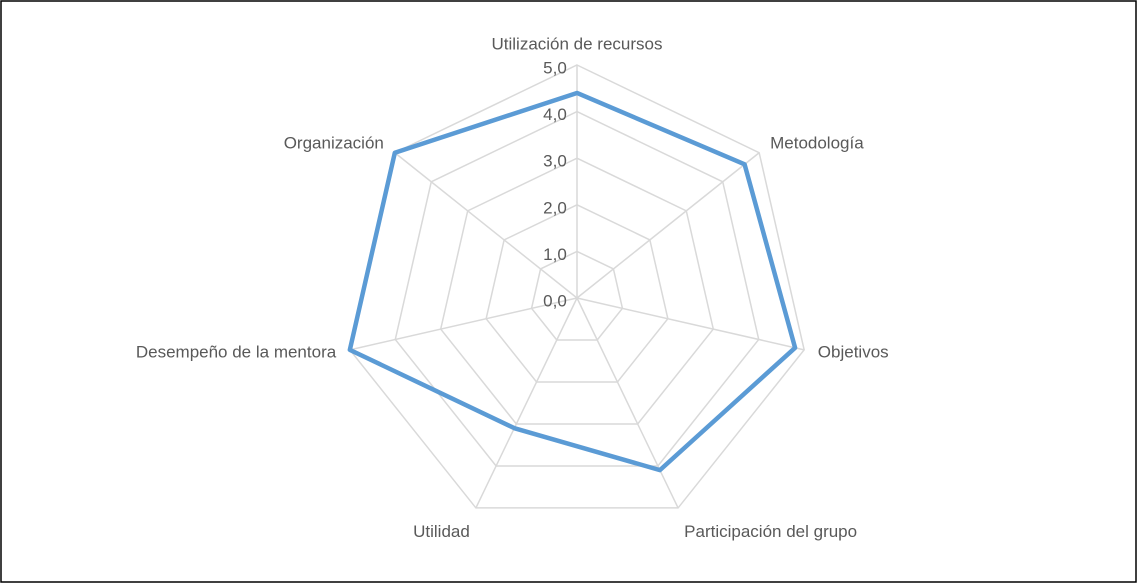 The image size is (1137, 583). What do you see at coordinates (555, 254) in the screenshot?
I see `y-tick-label: 1,0` at bounding box center [555, 254].